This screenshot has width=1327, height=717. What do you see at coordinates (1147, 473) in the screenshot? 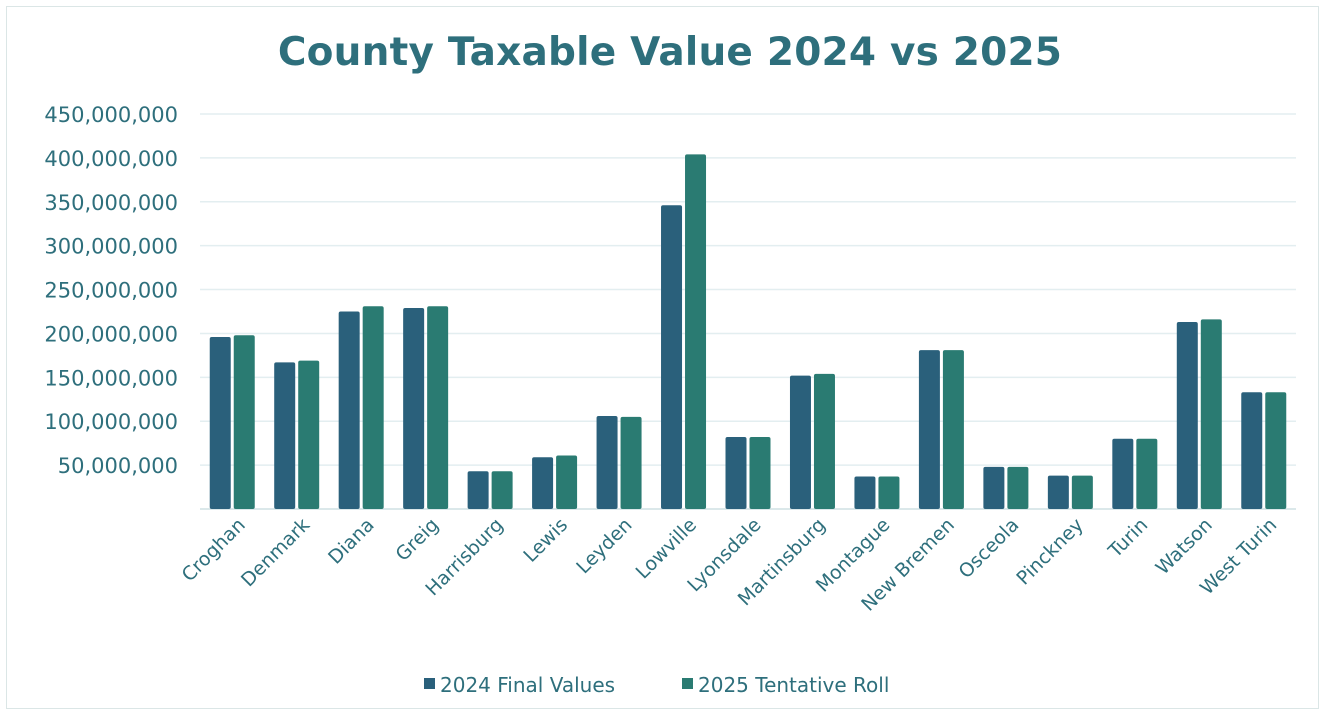
I see `bar-turin-2025` at bounding box center [1147, 473].